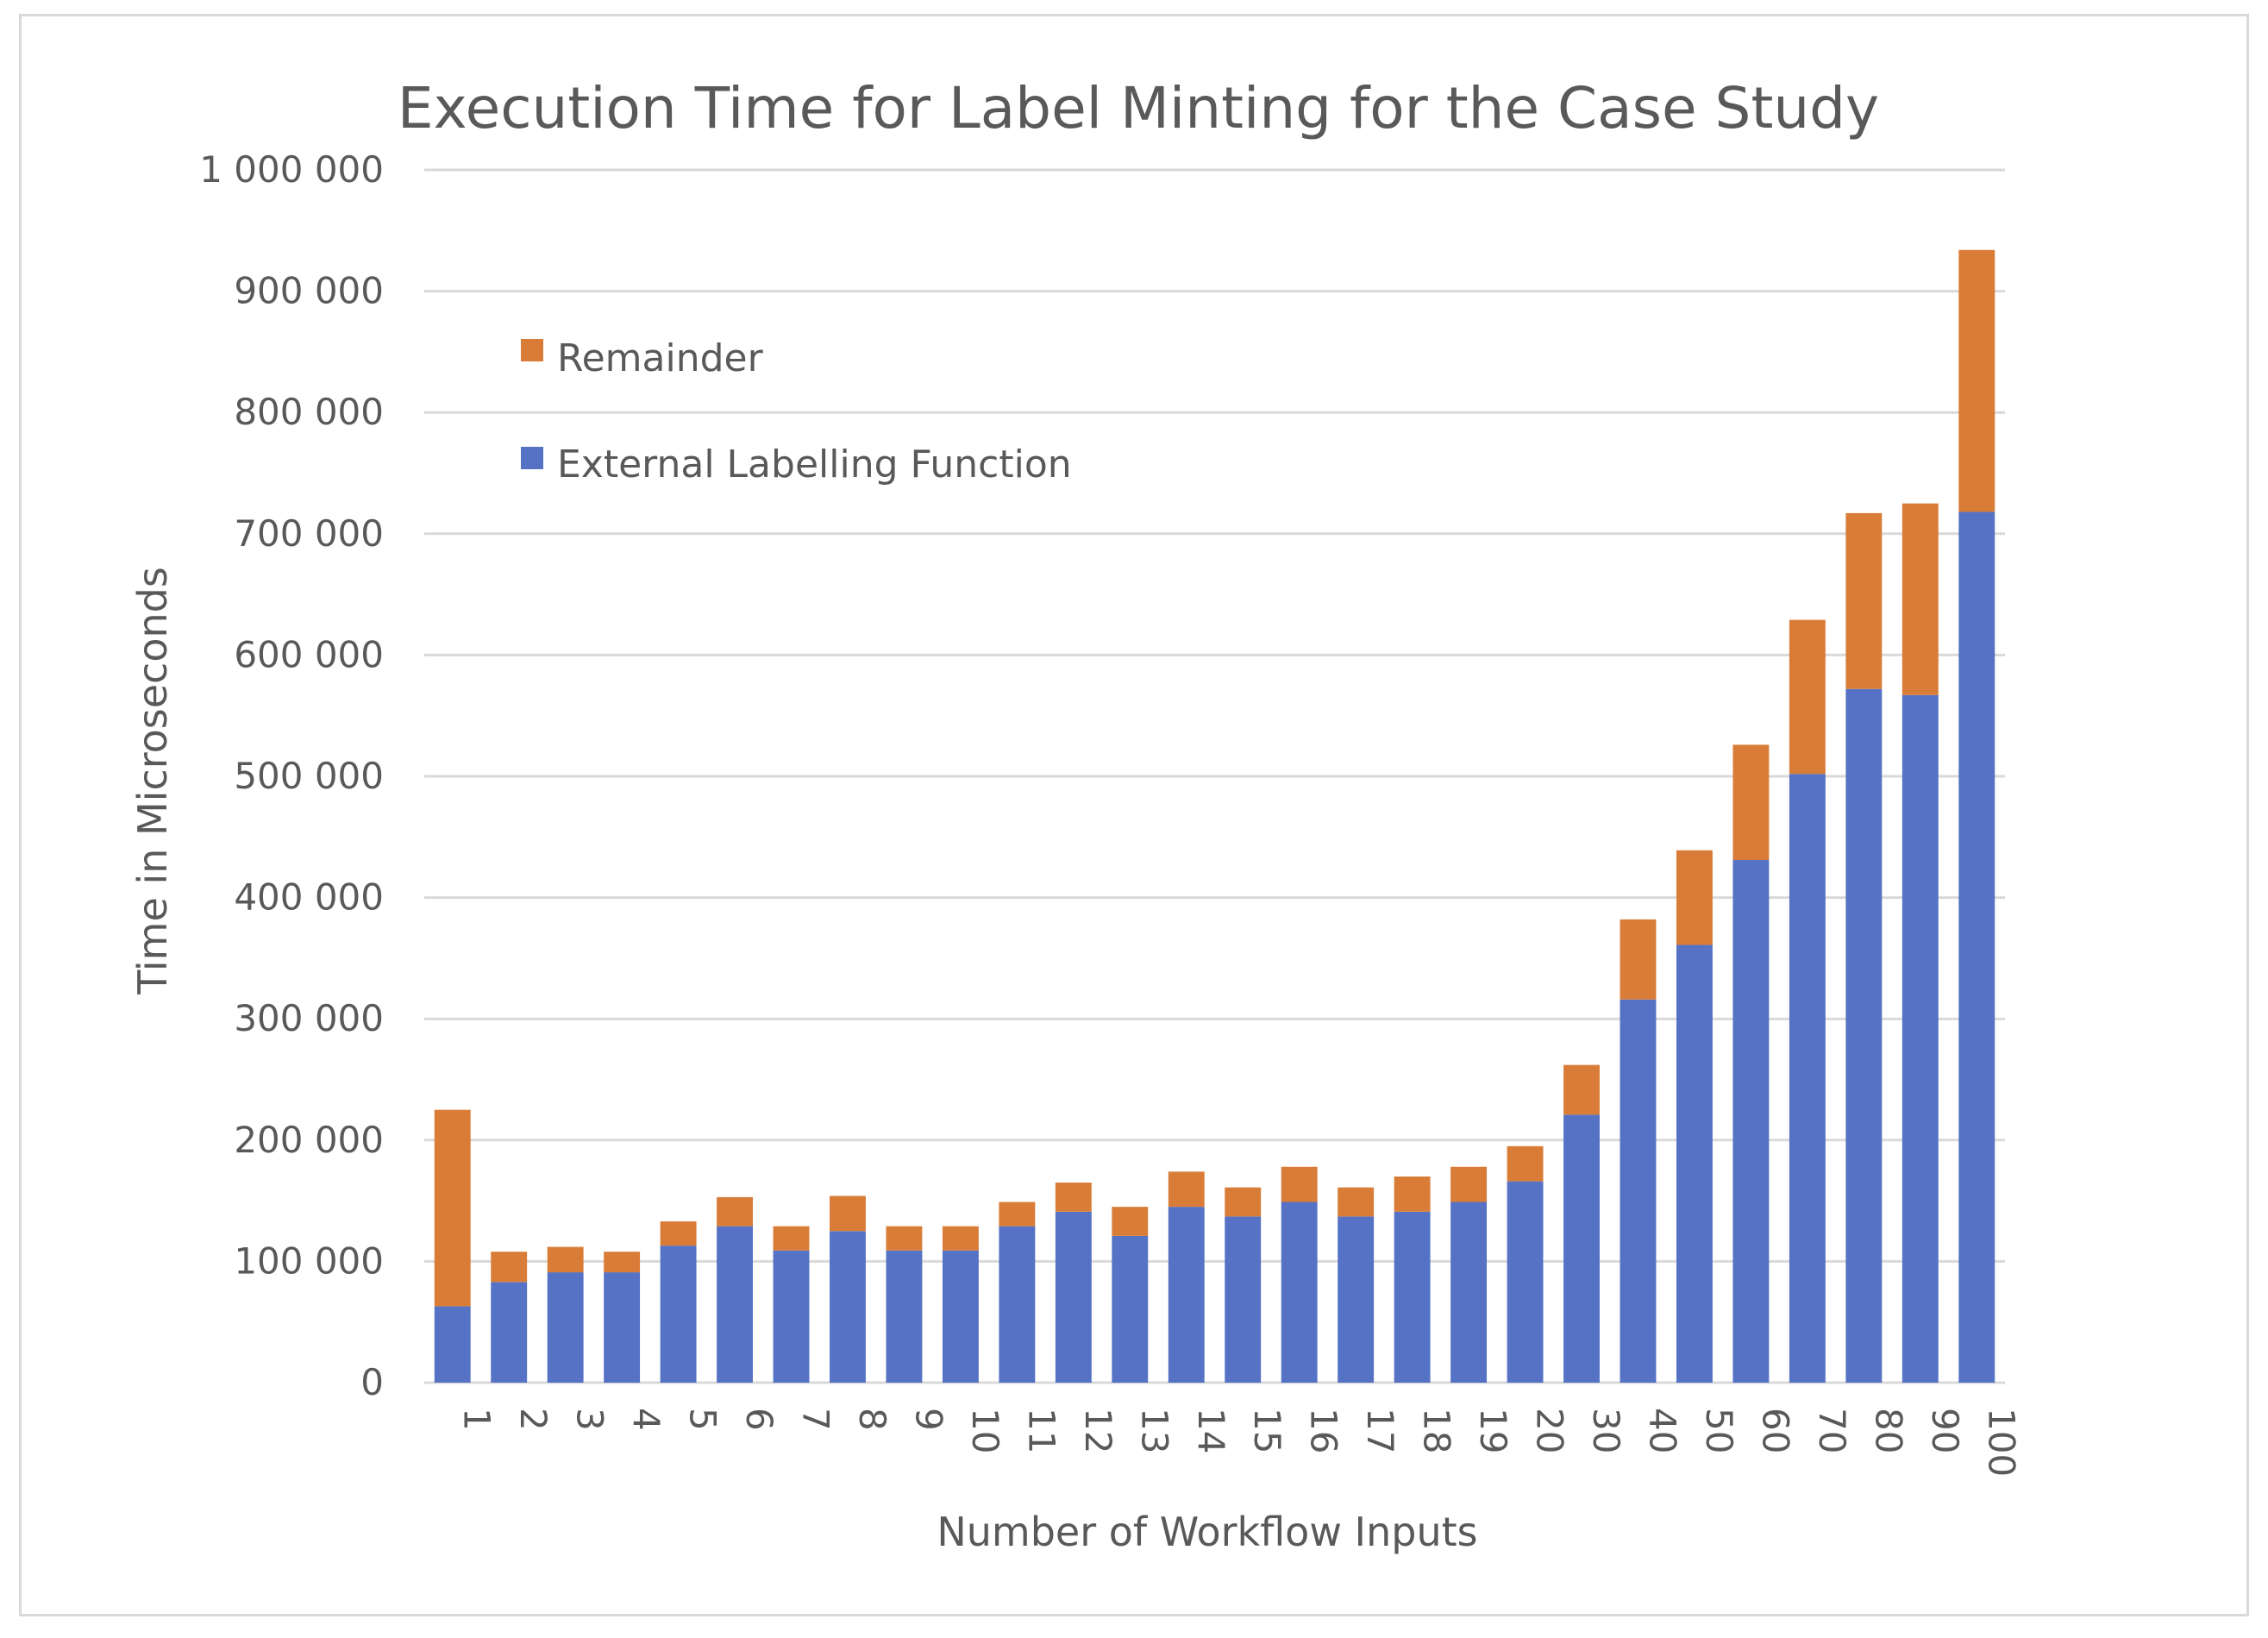 The height and width of the screenshot is (1638, 2268). What do you see at coordinates (309, 412) in the screenshot?
I see `y-tick-label: 800 000` at bounding box center [309, 412].